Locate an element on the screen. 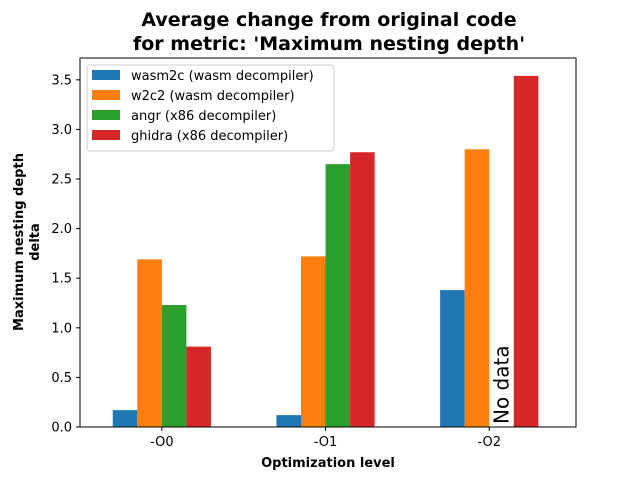 Image resolution: width=640 pixels, height=480 pixels. legend-label-w2c2: w2c2 (wasm decompiler) is located at coordinates (213, 96).